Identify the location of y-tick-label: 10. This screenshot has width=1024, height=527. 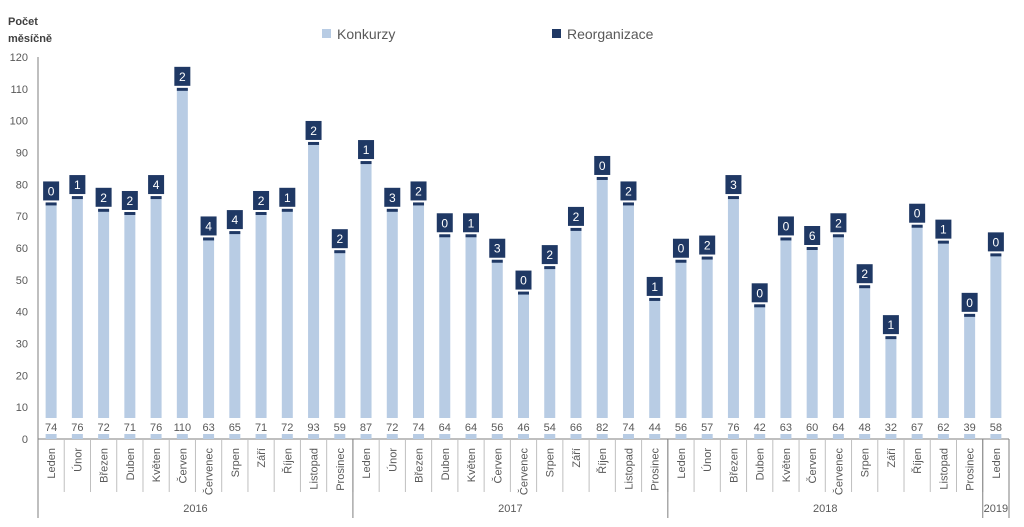
(22, 408).